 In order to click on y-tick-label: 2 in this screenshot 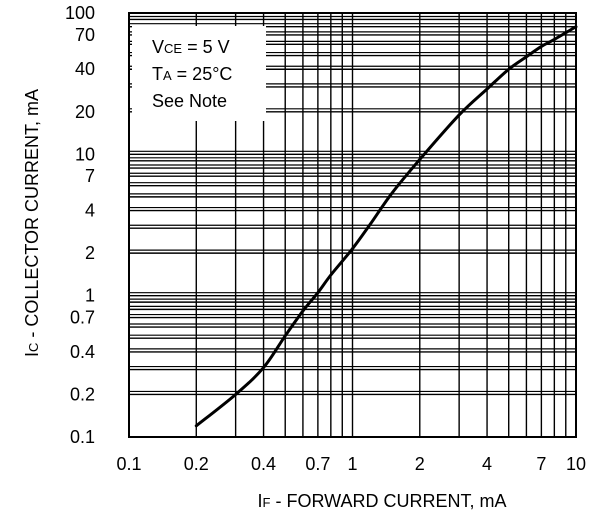, I will do `click(90, 253)`.